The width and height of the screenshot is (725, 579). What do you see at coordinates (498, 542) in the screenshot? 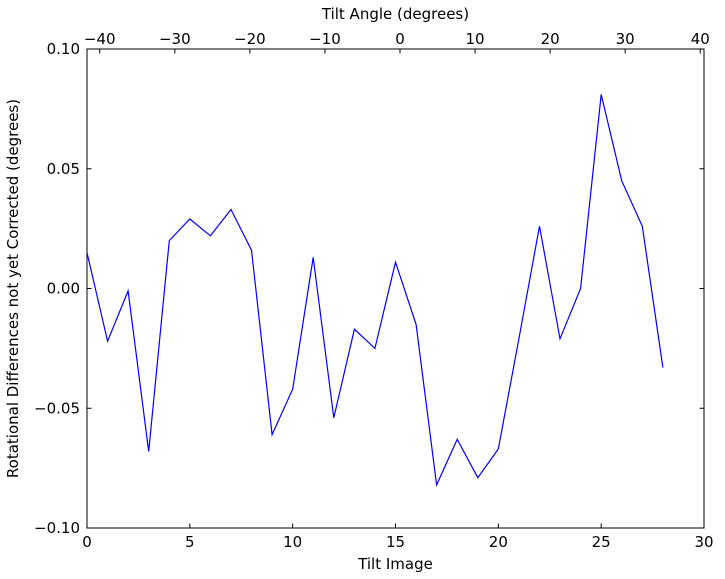
I see `x-tick-label: 20` at bounding box center [498, 542].